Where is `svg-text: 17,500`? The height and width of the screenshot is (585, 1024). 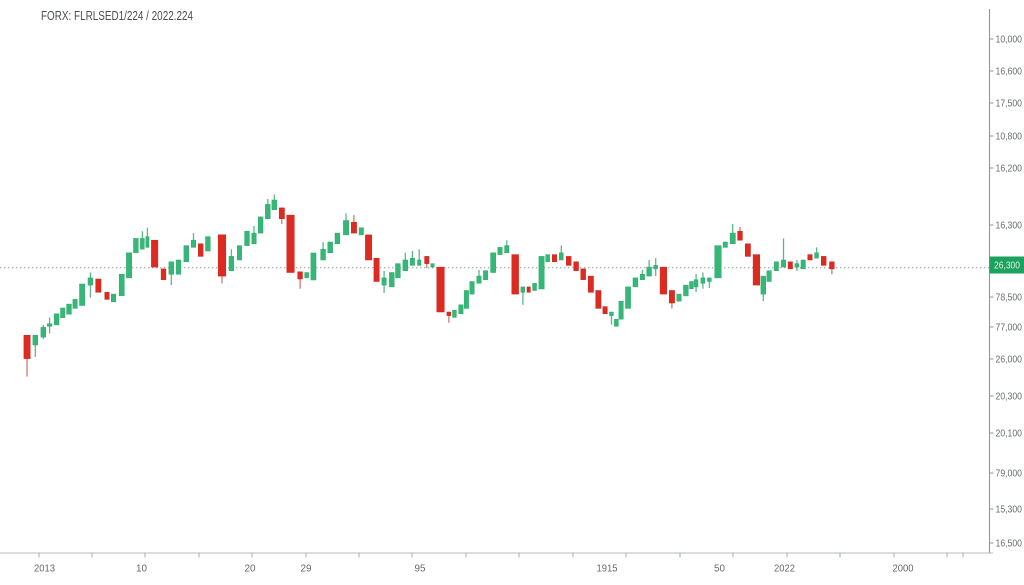
svg-text: 17,500 is located at coordinates (1009, 104).